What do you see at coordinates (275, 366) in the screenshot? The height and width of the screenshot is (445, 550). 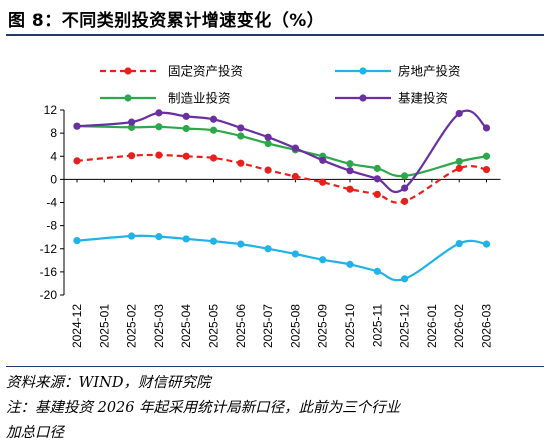 I see `source-divider` at bounding box center [275, 366].